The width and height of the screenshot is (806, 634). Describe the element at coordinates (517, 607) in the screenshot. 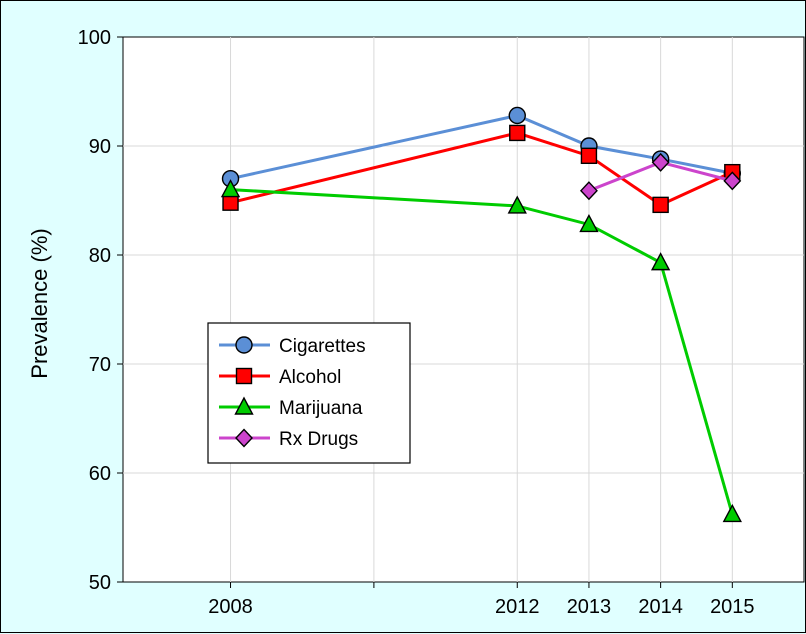

I see `x-tick-label: 2012` at that location.